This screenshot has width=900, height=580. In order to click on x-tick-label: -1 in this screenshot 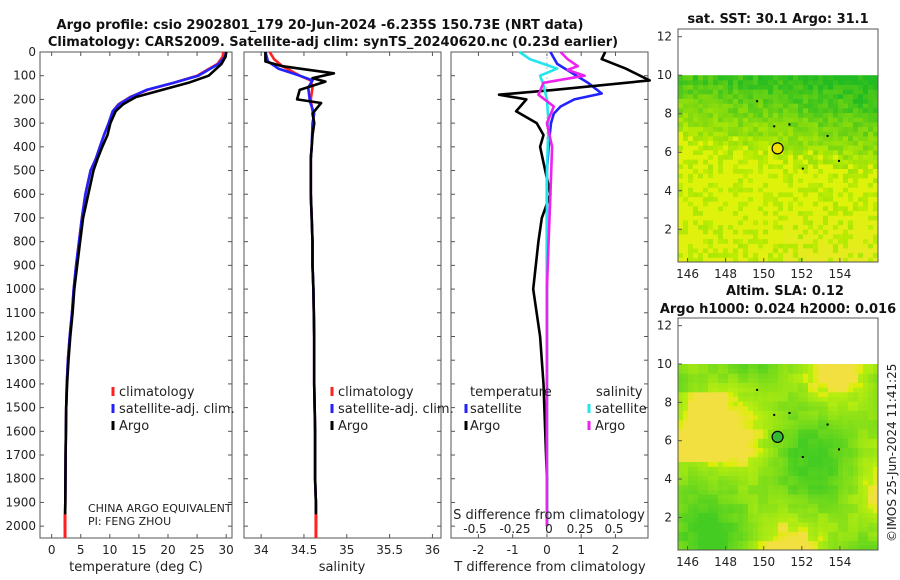, I will do `click(513, 550)`.